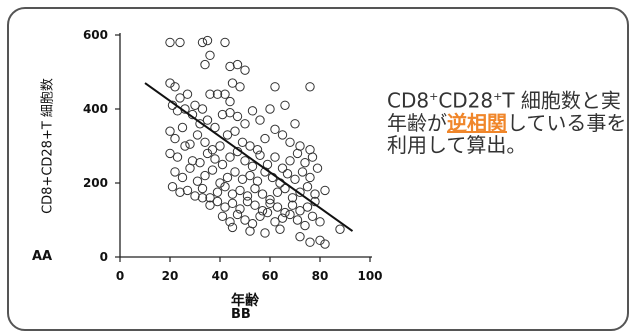 Image resolution: width=638 pixels, height=334 pixels. Describe the element at coordinates (477, 122) in the screenshot. I see `caption-highlight: 逆相関` at that location.